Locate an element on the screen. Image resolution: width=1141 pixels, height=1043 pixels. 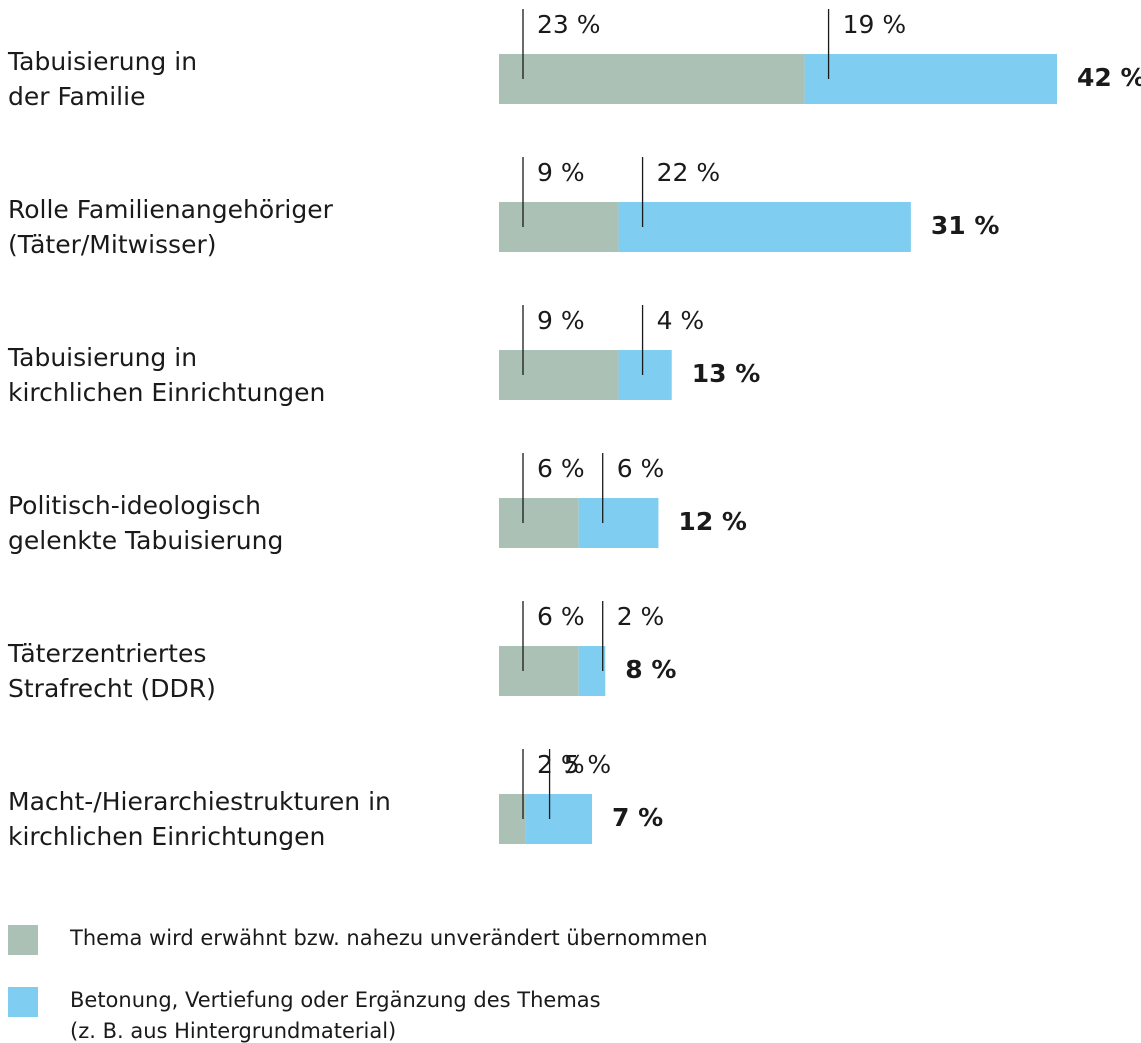
category-label: Tabuisierung in der Familie is located at coordinates (103, 79).